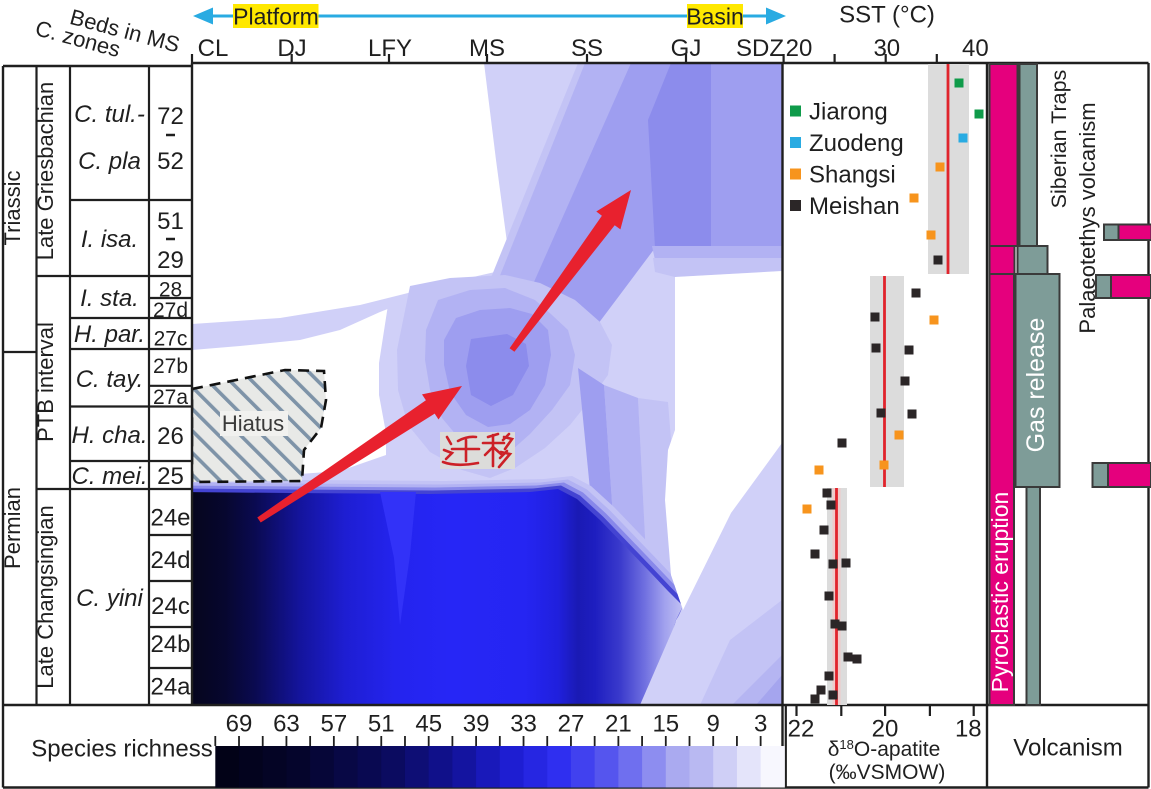 The image size is (1151, 789). I want to click on svg-text: CL, so click(213, 48).